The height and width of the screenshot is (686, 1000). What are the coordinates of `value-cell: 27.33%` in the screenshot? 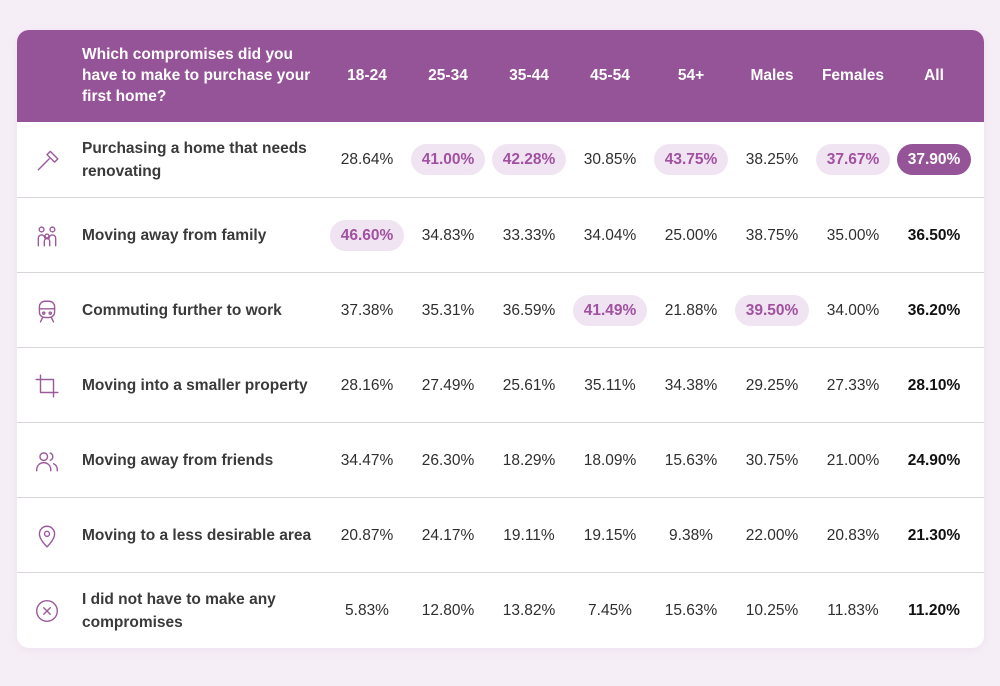 It's located at (853, 385).